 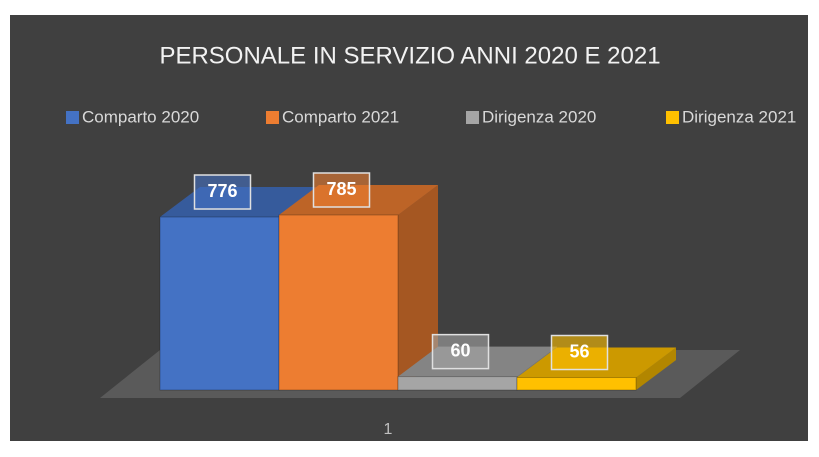 I want to click on data-label: 60, so click(x=460, y=350).